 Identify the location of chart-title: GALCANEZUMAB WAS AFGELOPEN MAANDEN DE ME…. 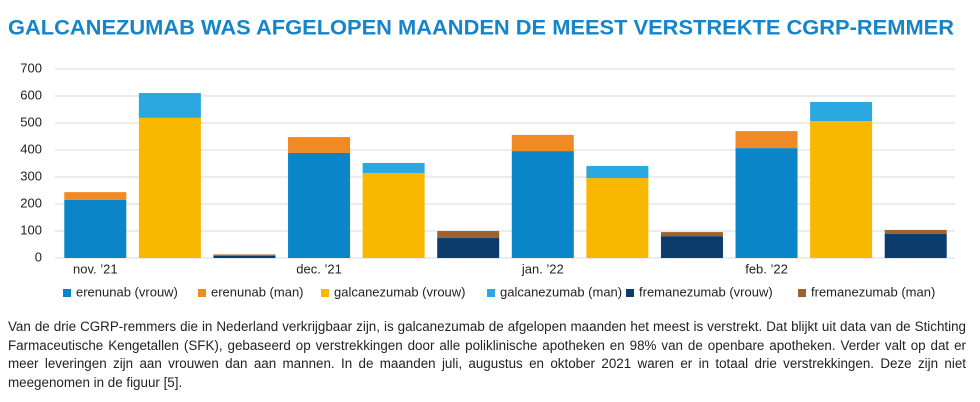
(481, 28).